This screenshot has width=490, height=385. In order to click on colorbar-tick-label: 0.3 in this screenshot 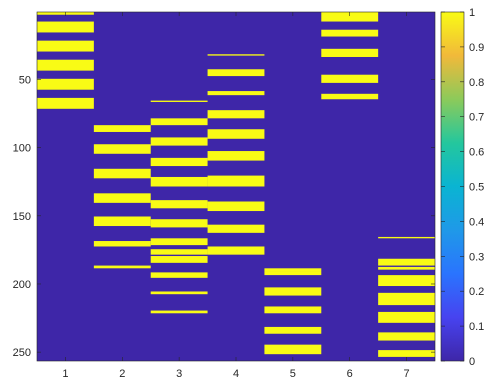, I will do `click(476, 257)`.